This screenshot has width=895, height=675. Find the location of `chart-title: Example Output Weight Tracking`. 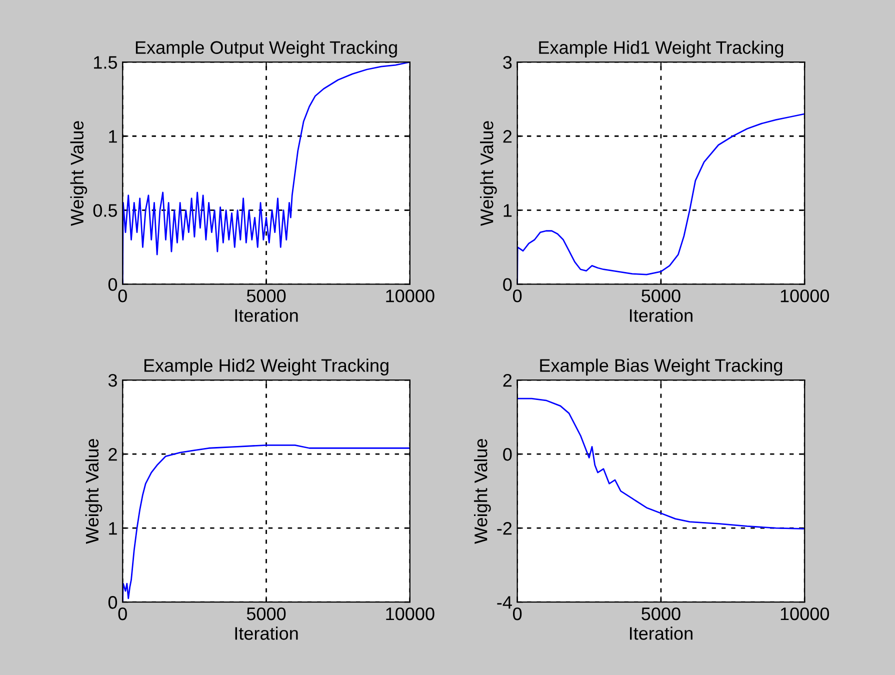

chart-title: Example Output Weight Tracking is located at coordinates (266, 49).